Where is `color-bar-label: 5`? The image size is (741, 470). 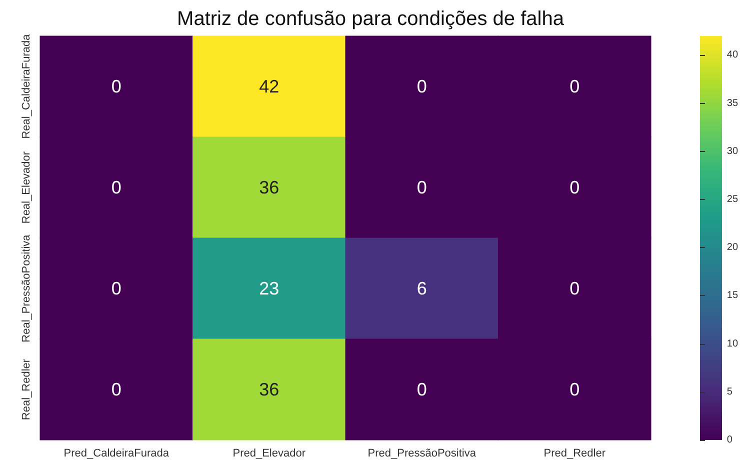 color-bar-label: 5 is located at coordinates (729, 392).